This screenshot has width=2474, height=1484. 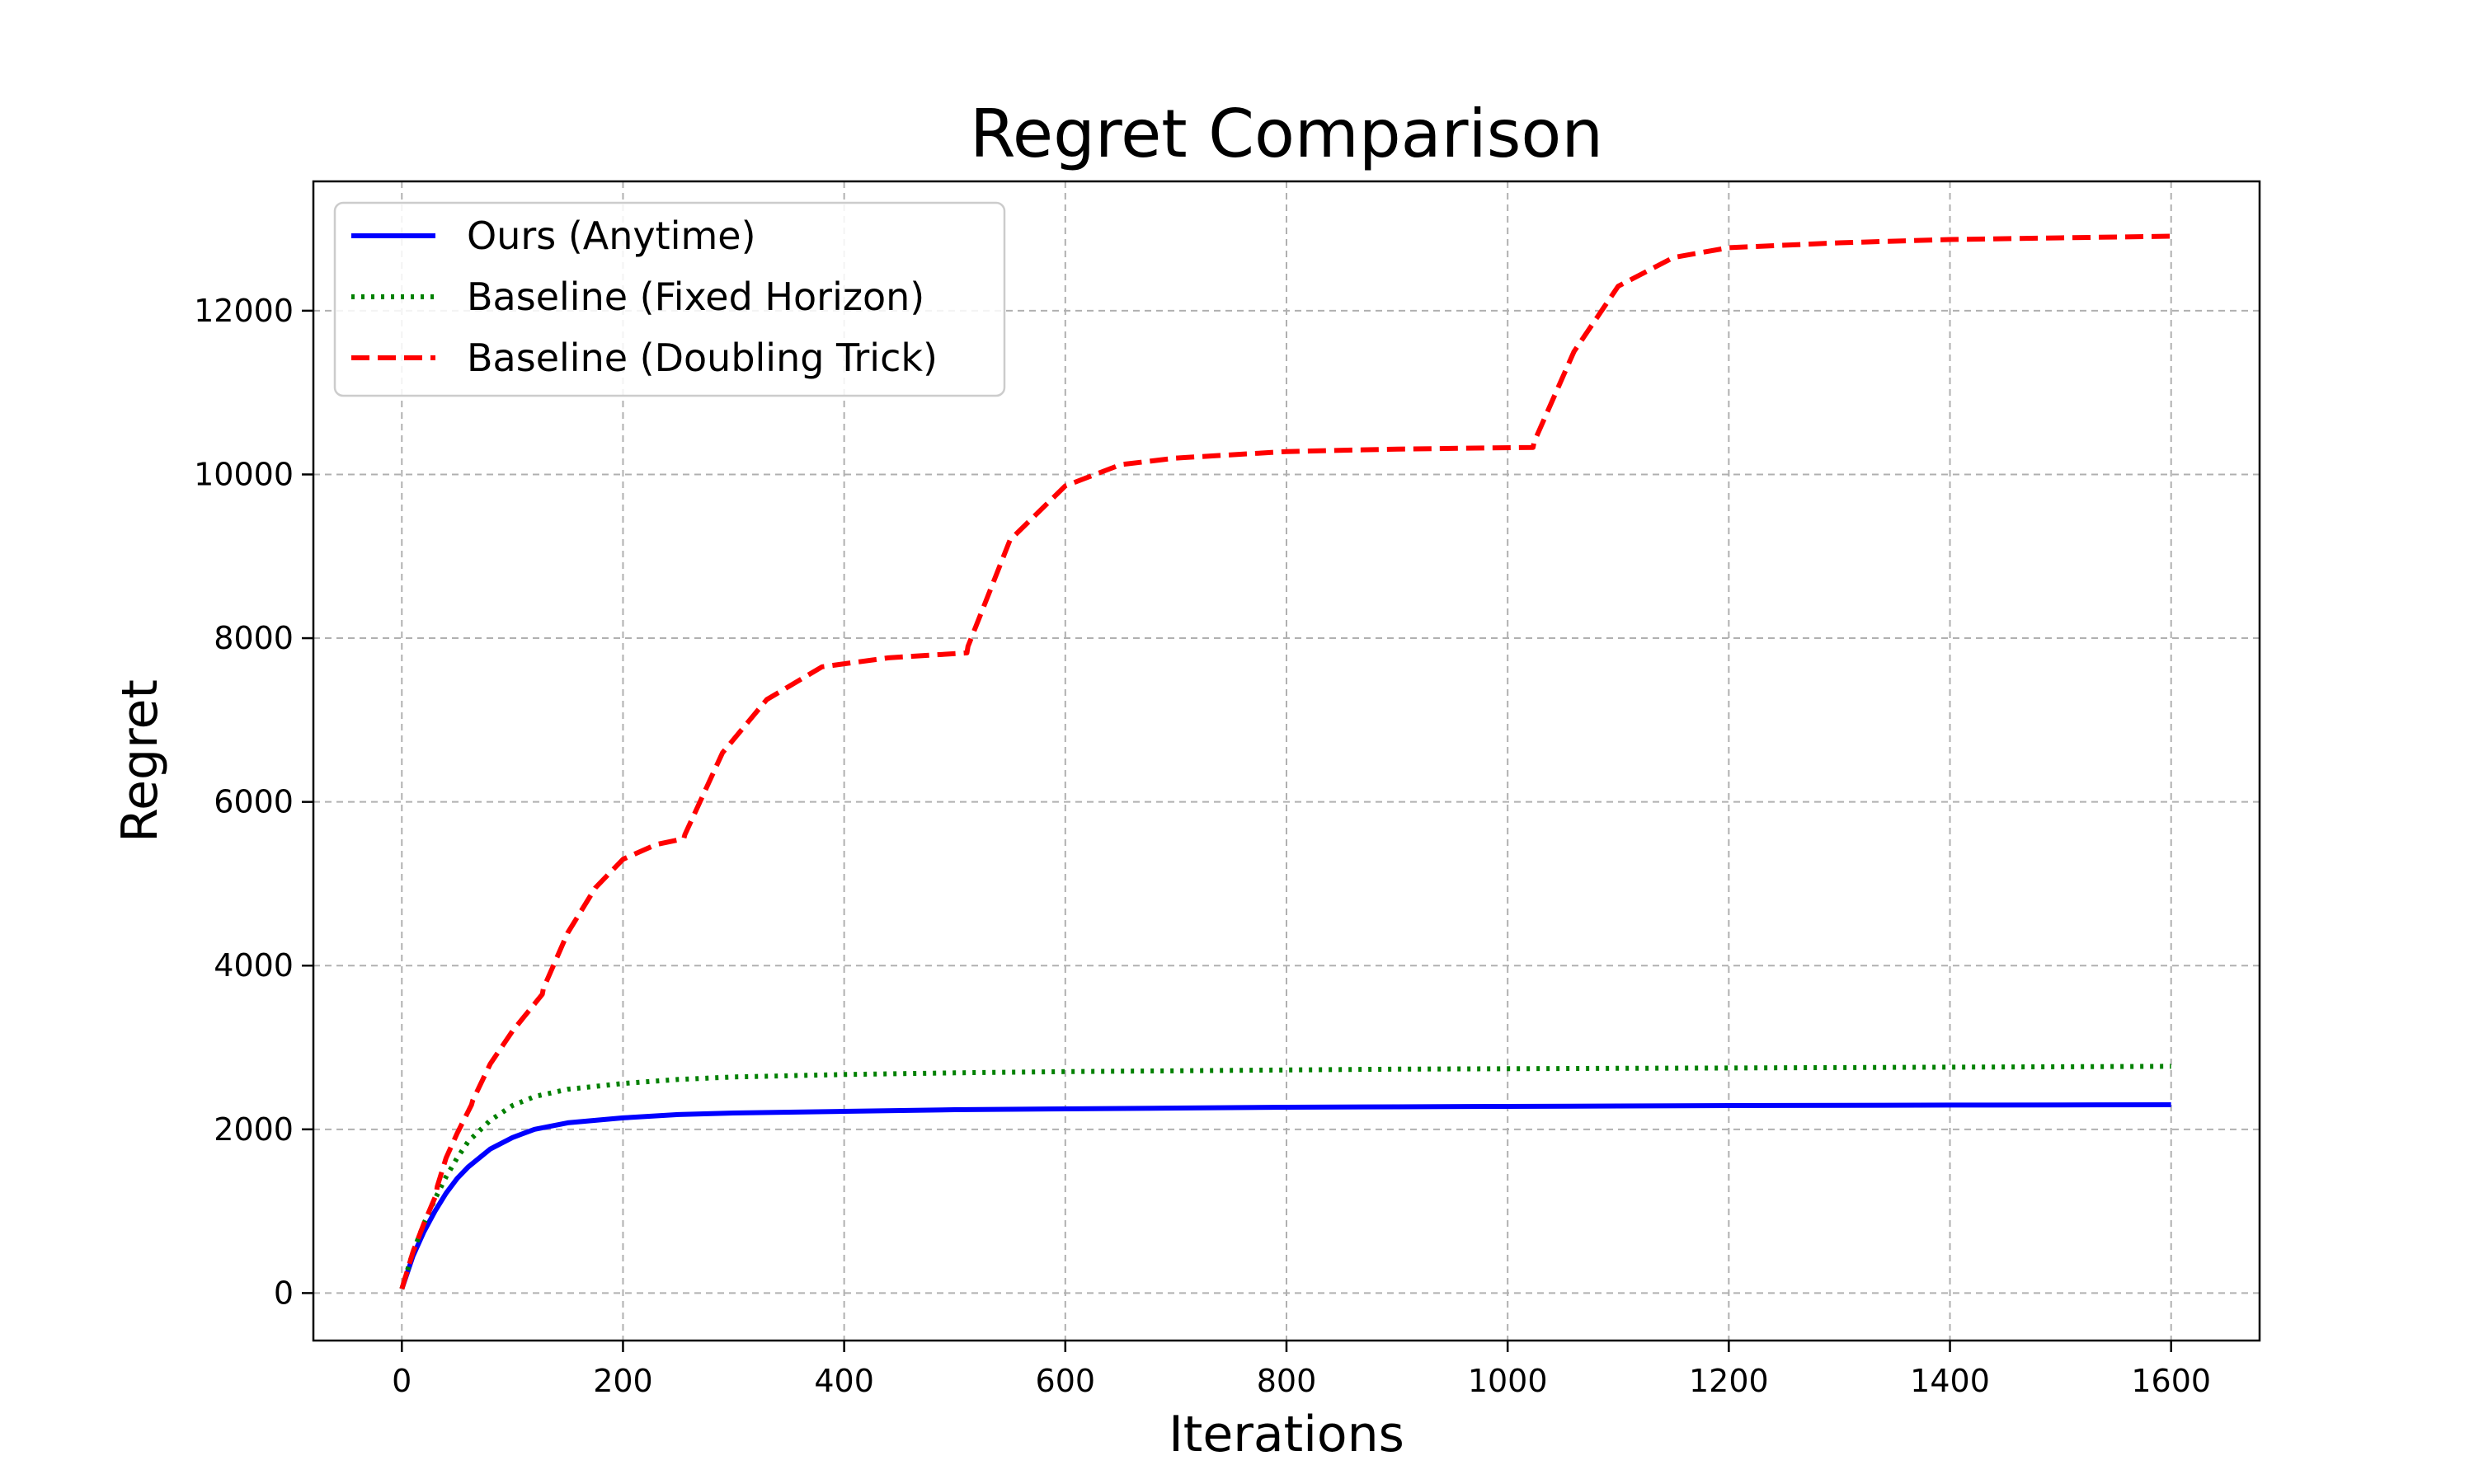 I want to click on x-tick-label: 400, so click(x=844, y=1381).